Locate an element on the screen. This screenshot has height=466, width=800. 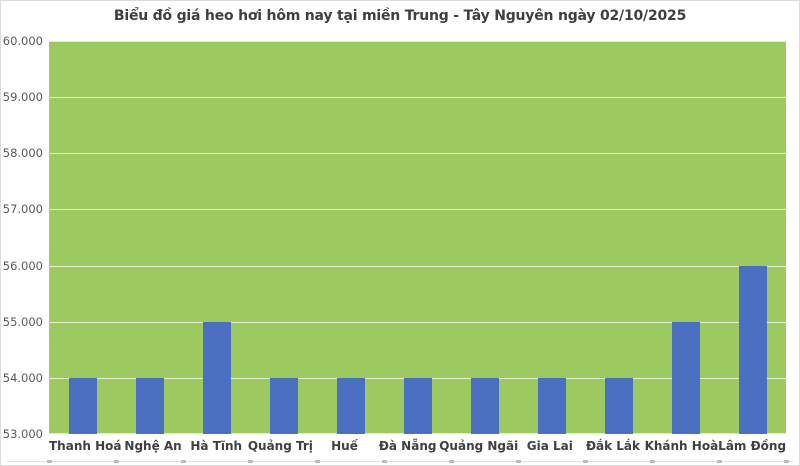
y-tick-label: 53.000 is located at coordinates (22, 434).